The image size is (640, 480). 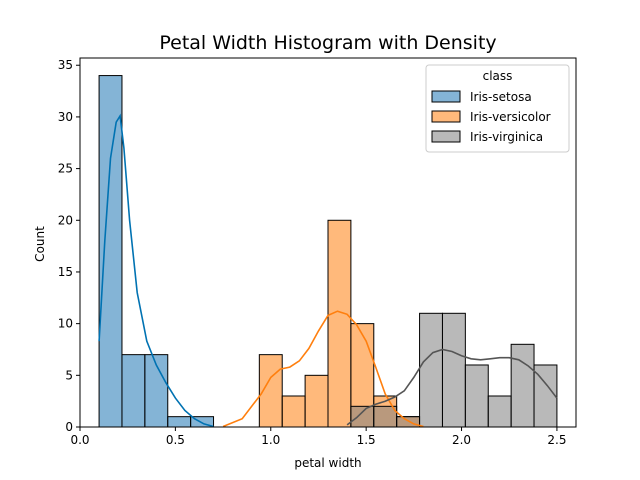 I want to click on x-tick-label: 2.5, so click(x=556, y=440).